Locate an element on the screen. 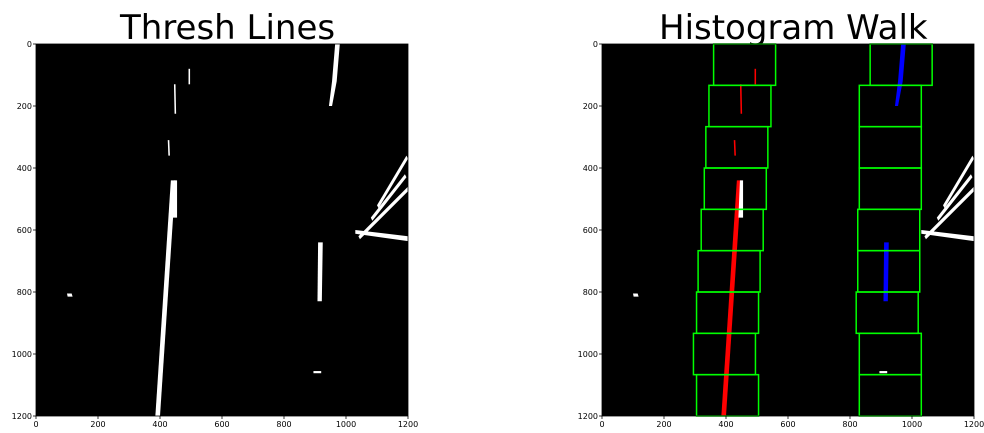 The image size is (984, 433). panel-title-right: Histogram Walk is located at coordinates (793, 28).